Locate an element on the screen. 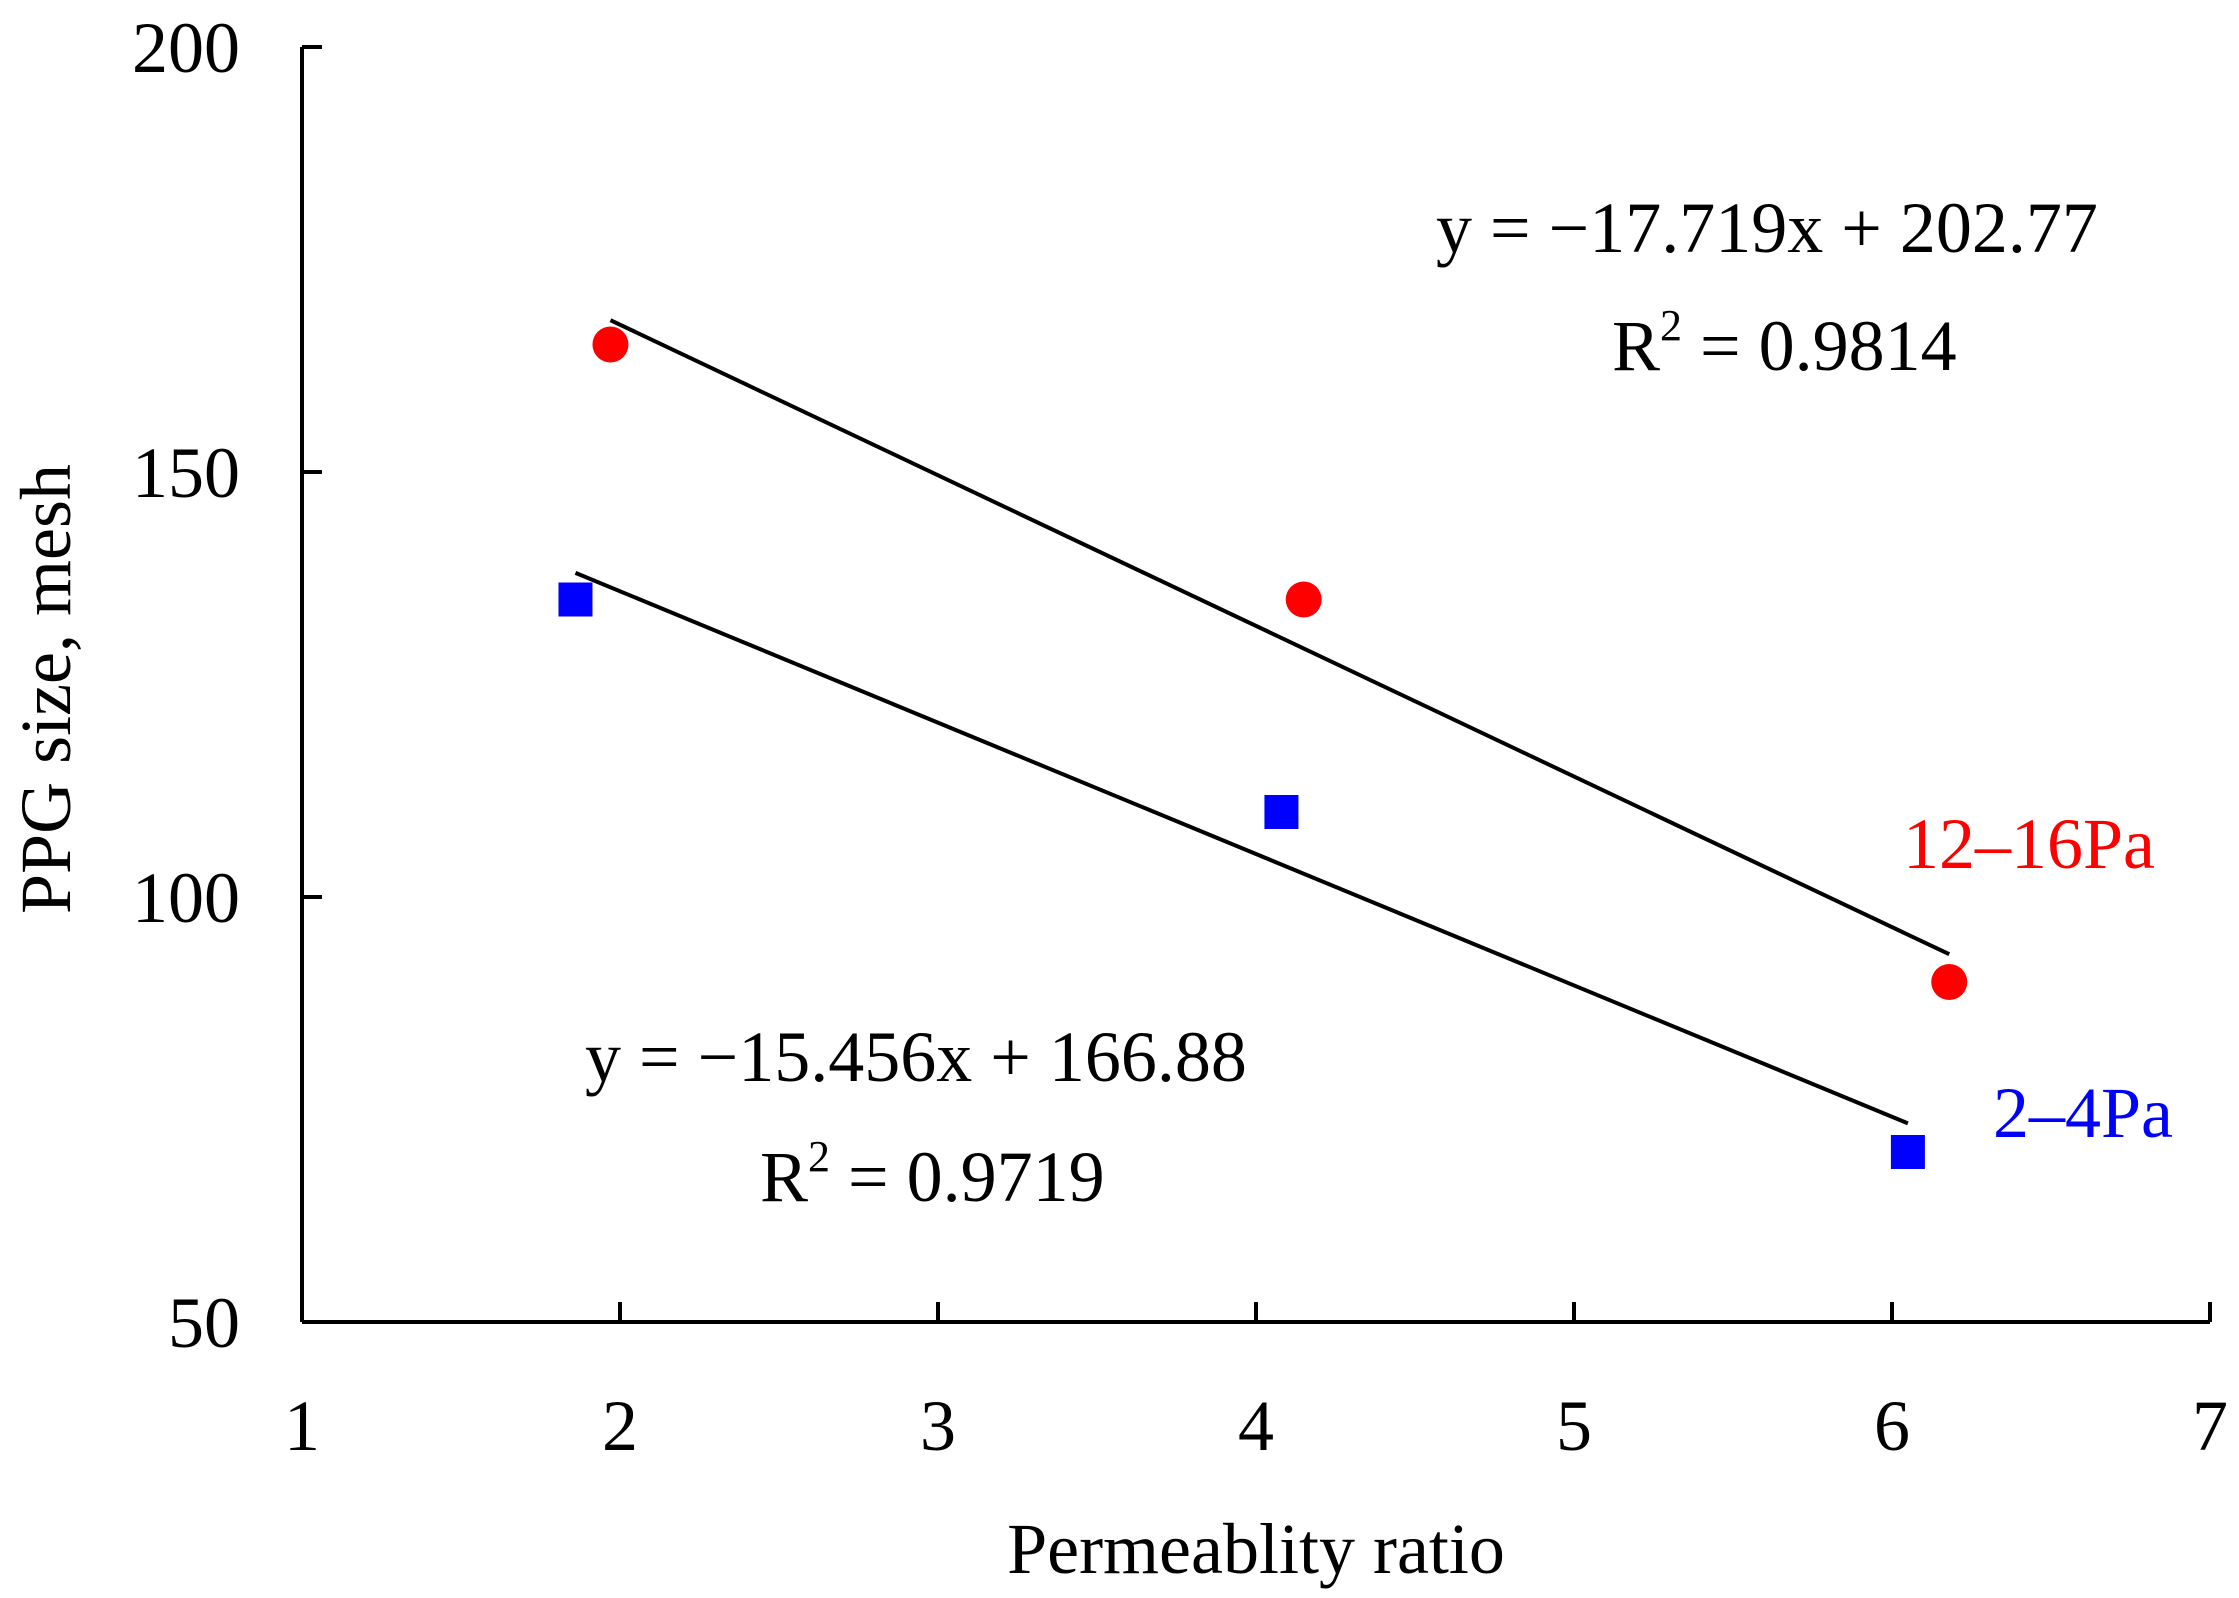 This screenshot has height=1598, width=2239. r2-value: = 0.9719 is located at coordinates (967, 1177).